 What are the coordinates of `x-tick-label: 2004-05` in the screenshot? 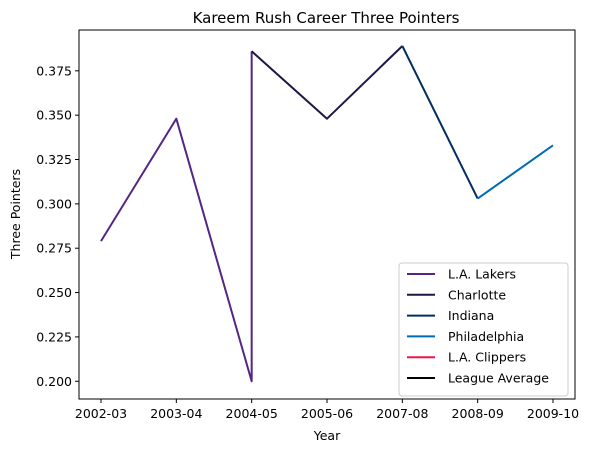 It's located at (252, 413).